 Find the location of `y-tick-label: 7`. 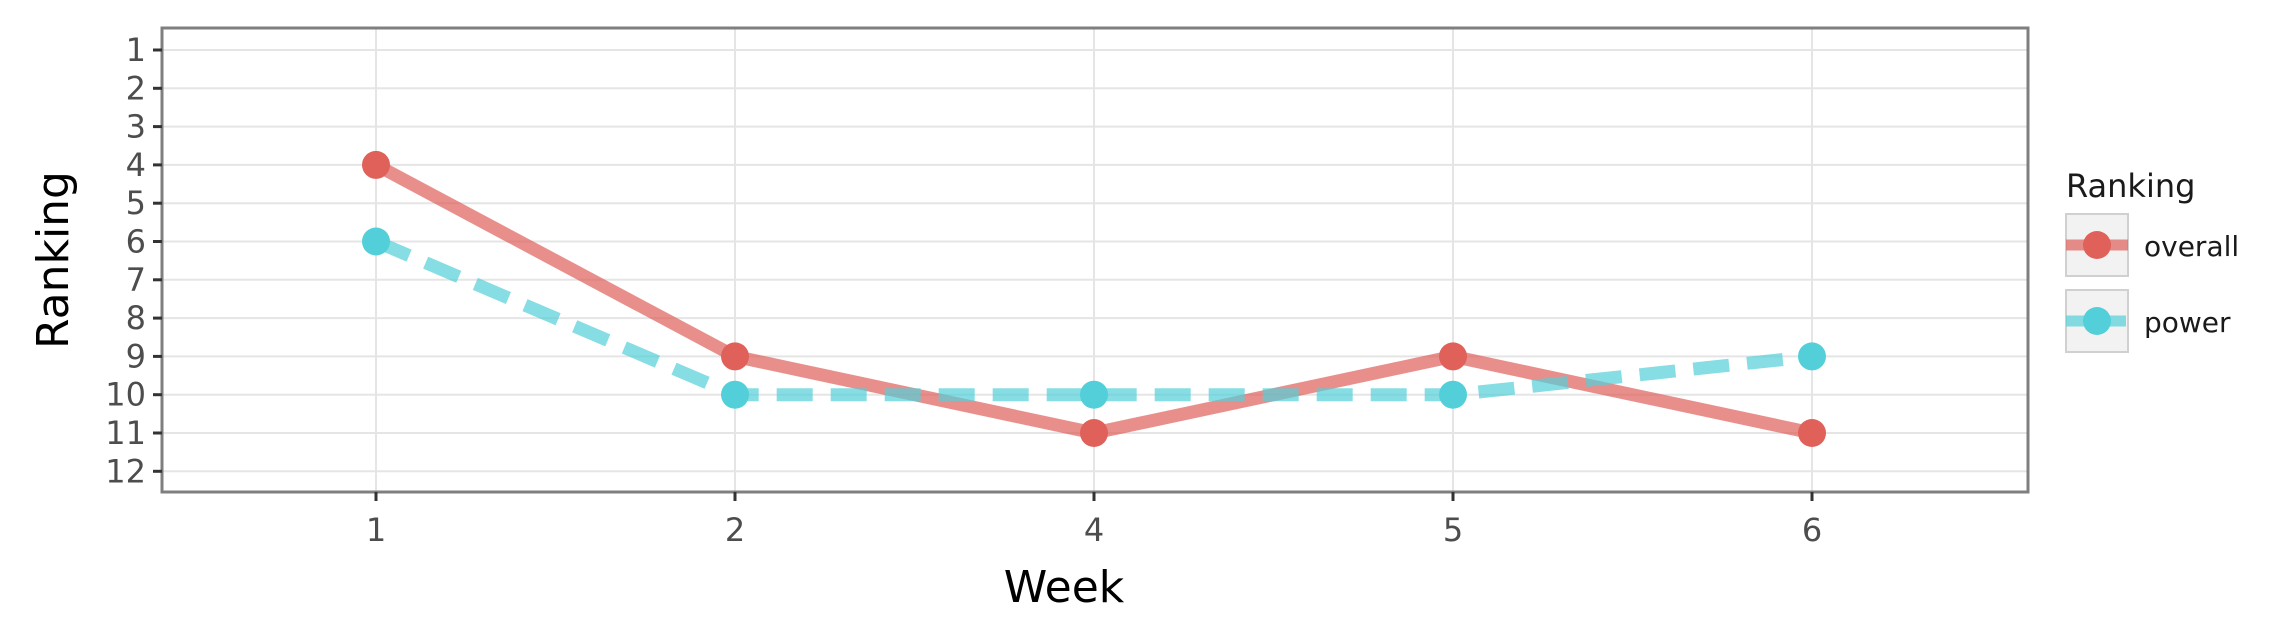

y-tick-label: 7 is located at coordinates (136, 280).